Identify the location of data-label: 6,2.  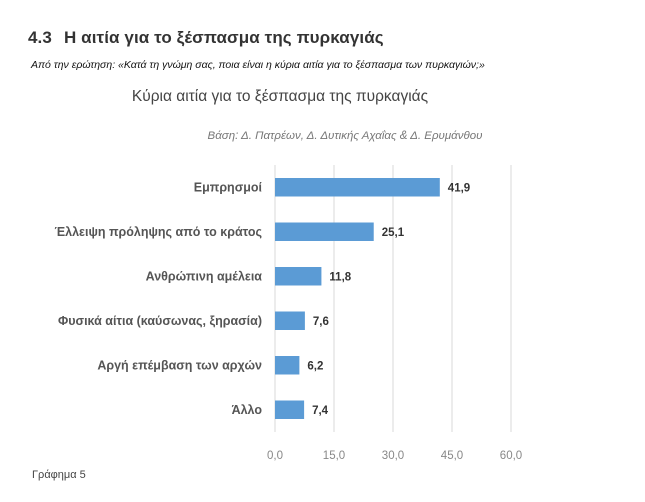
(315, 366).